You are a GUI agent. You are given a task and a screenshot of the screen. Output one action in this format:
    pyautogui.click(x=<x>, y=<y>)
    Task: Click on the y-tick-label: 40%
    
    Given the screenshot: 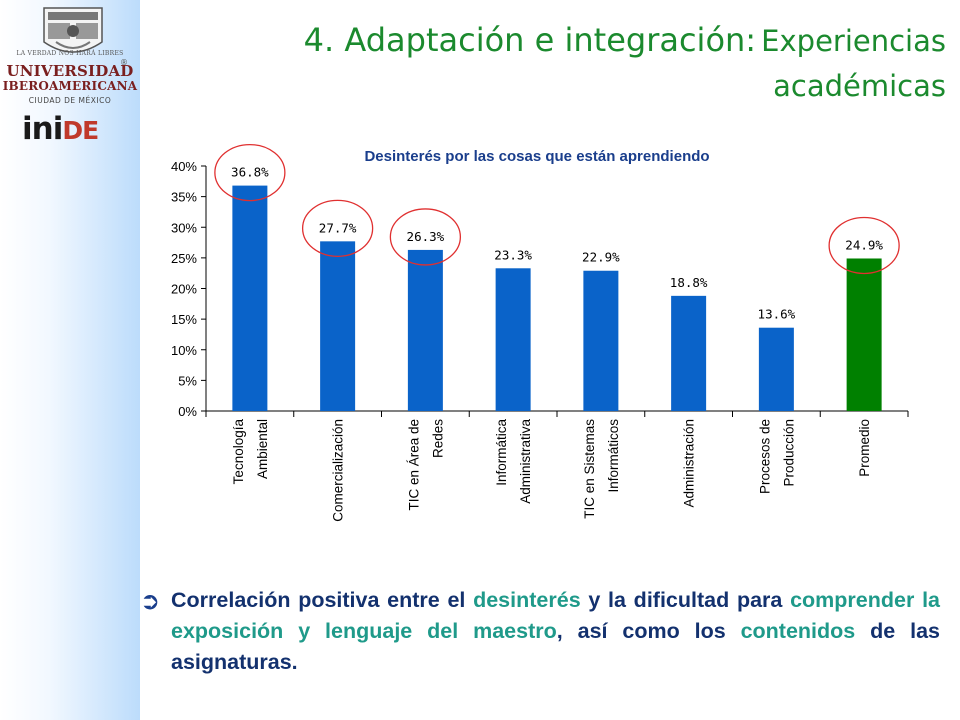 What is the action you would take?
    pyautogui.click(x=184, y=166)
    